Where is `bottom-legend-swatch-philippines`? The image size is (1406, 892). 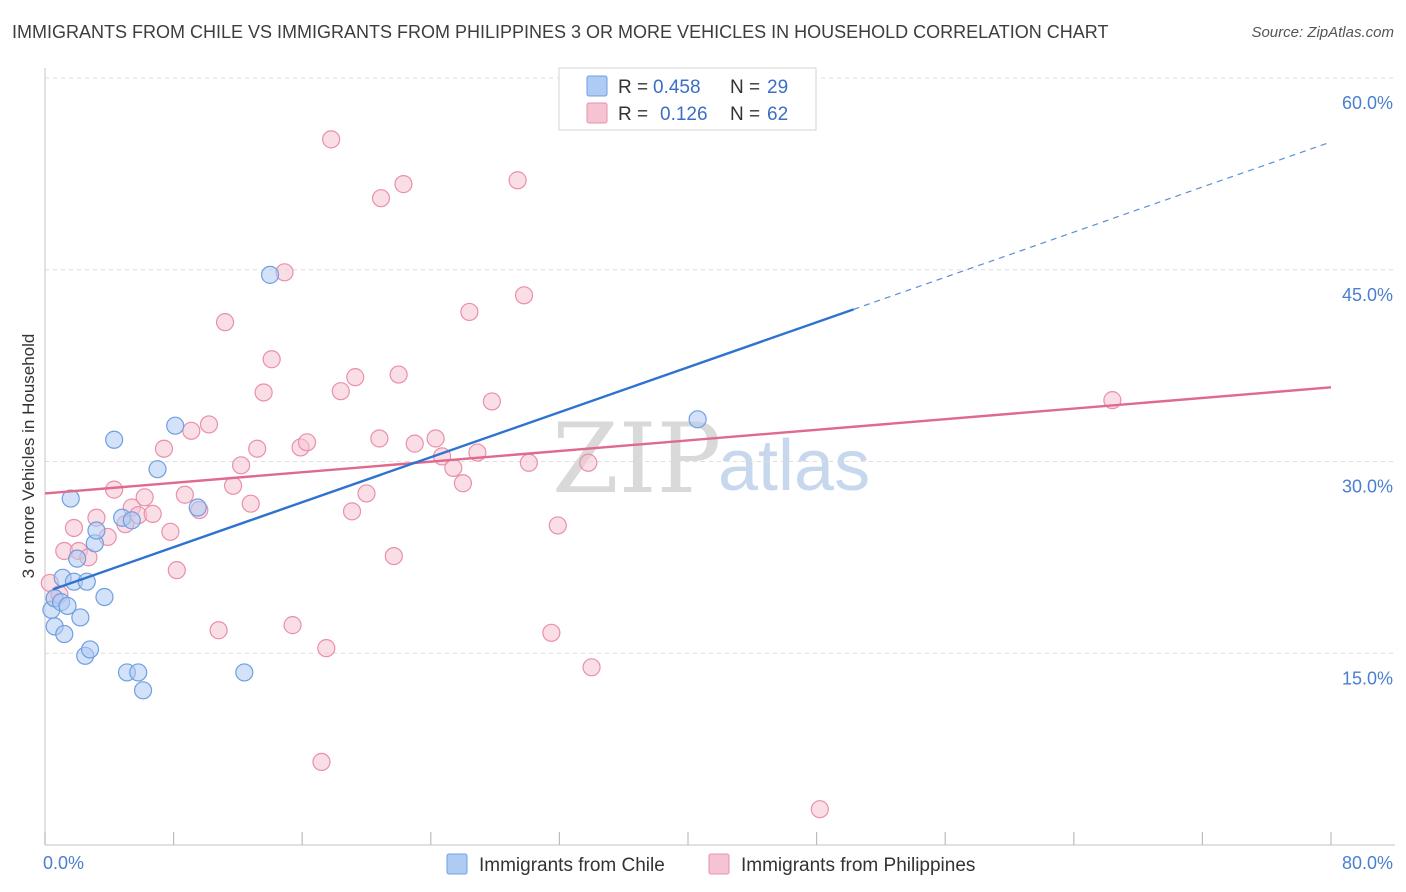 bottom-legend-swatch-philippines is located at coordinates (719, 864).